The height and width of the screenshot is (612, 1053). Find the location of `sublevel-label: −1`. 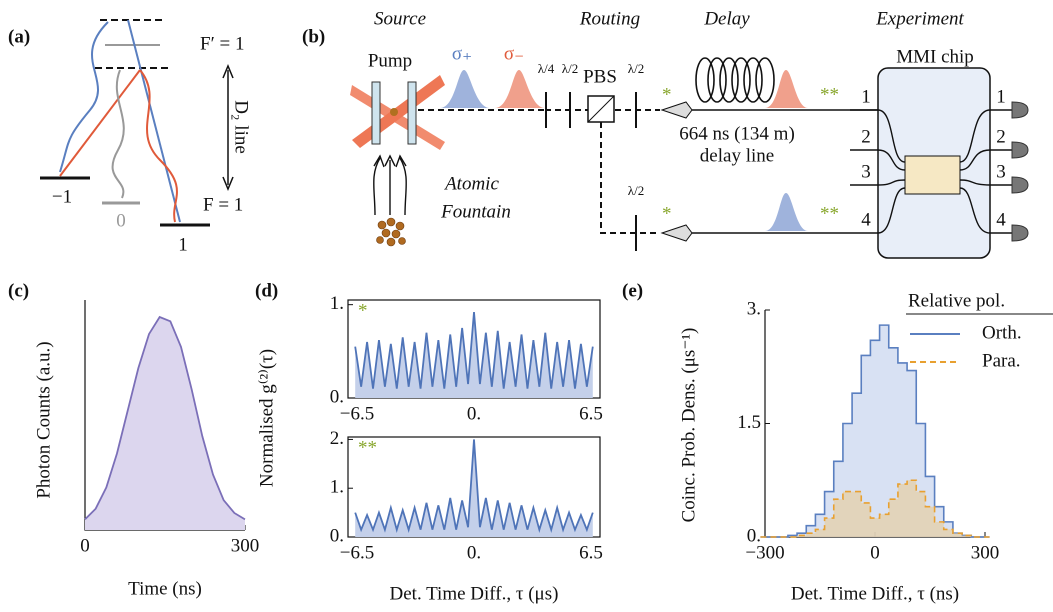

sublevel-label: −1 is located at coordinates (62, 196).